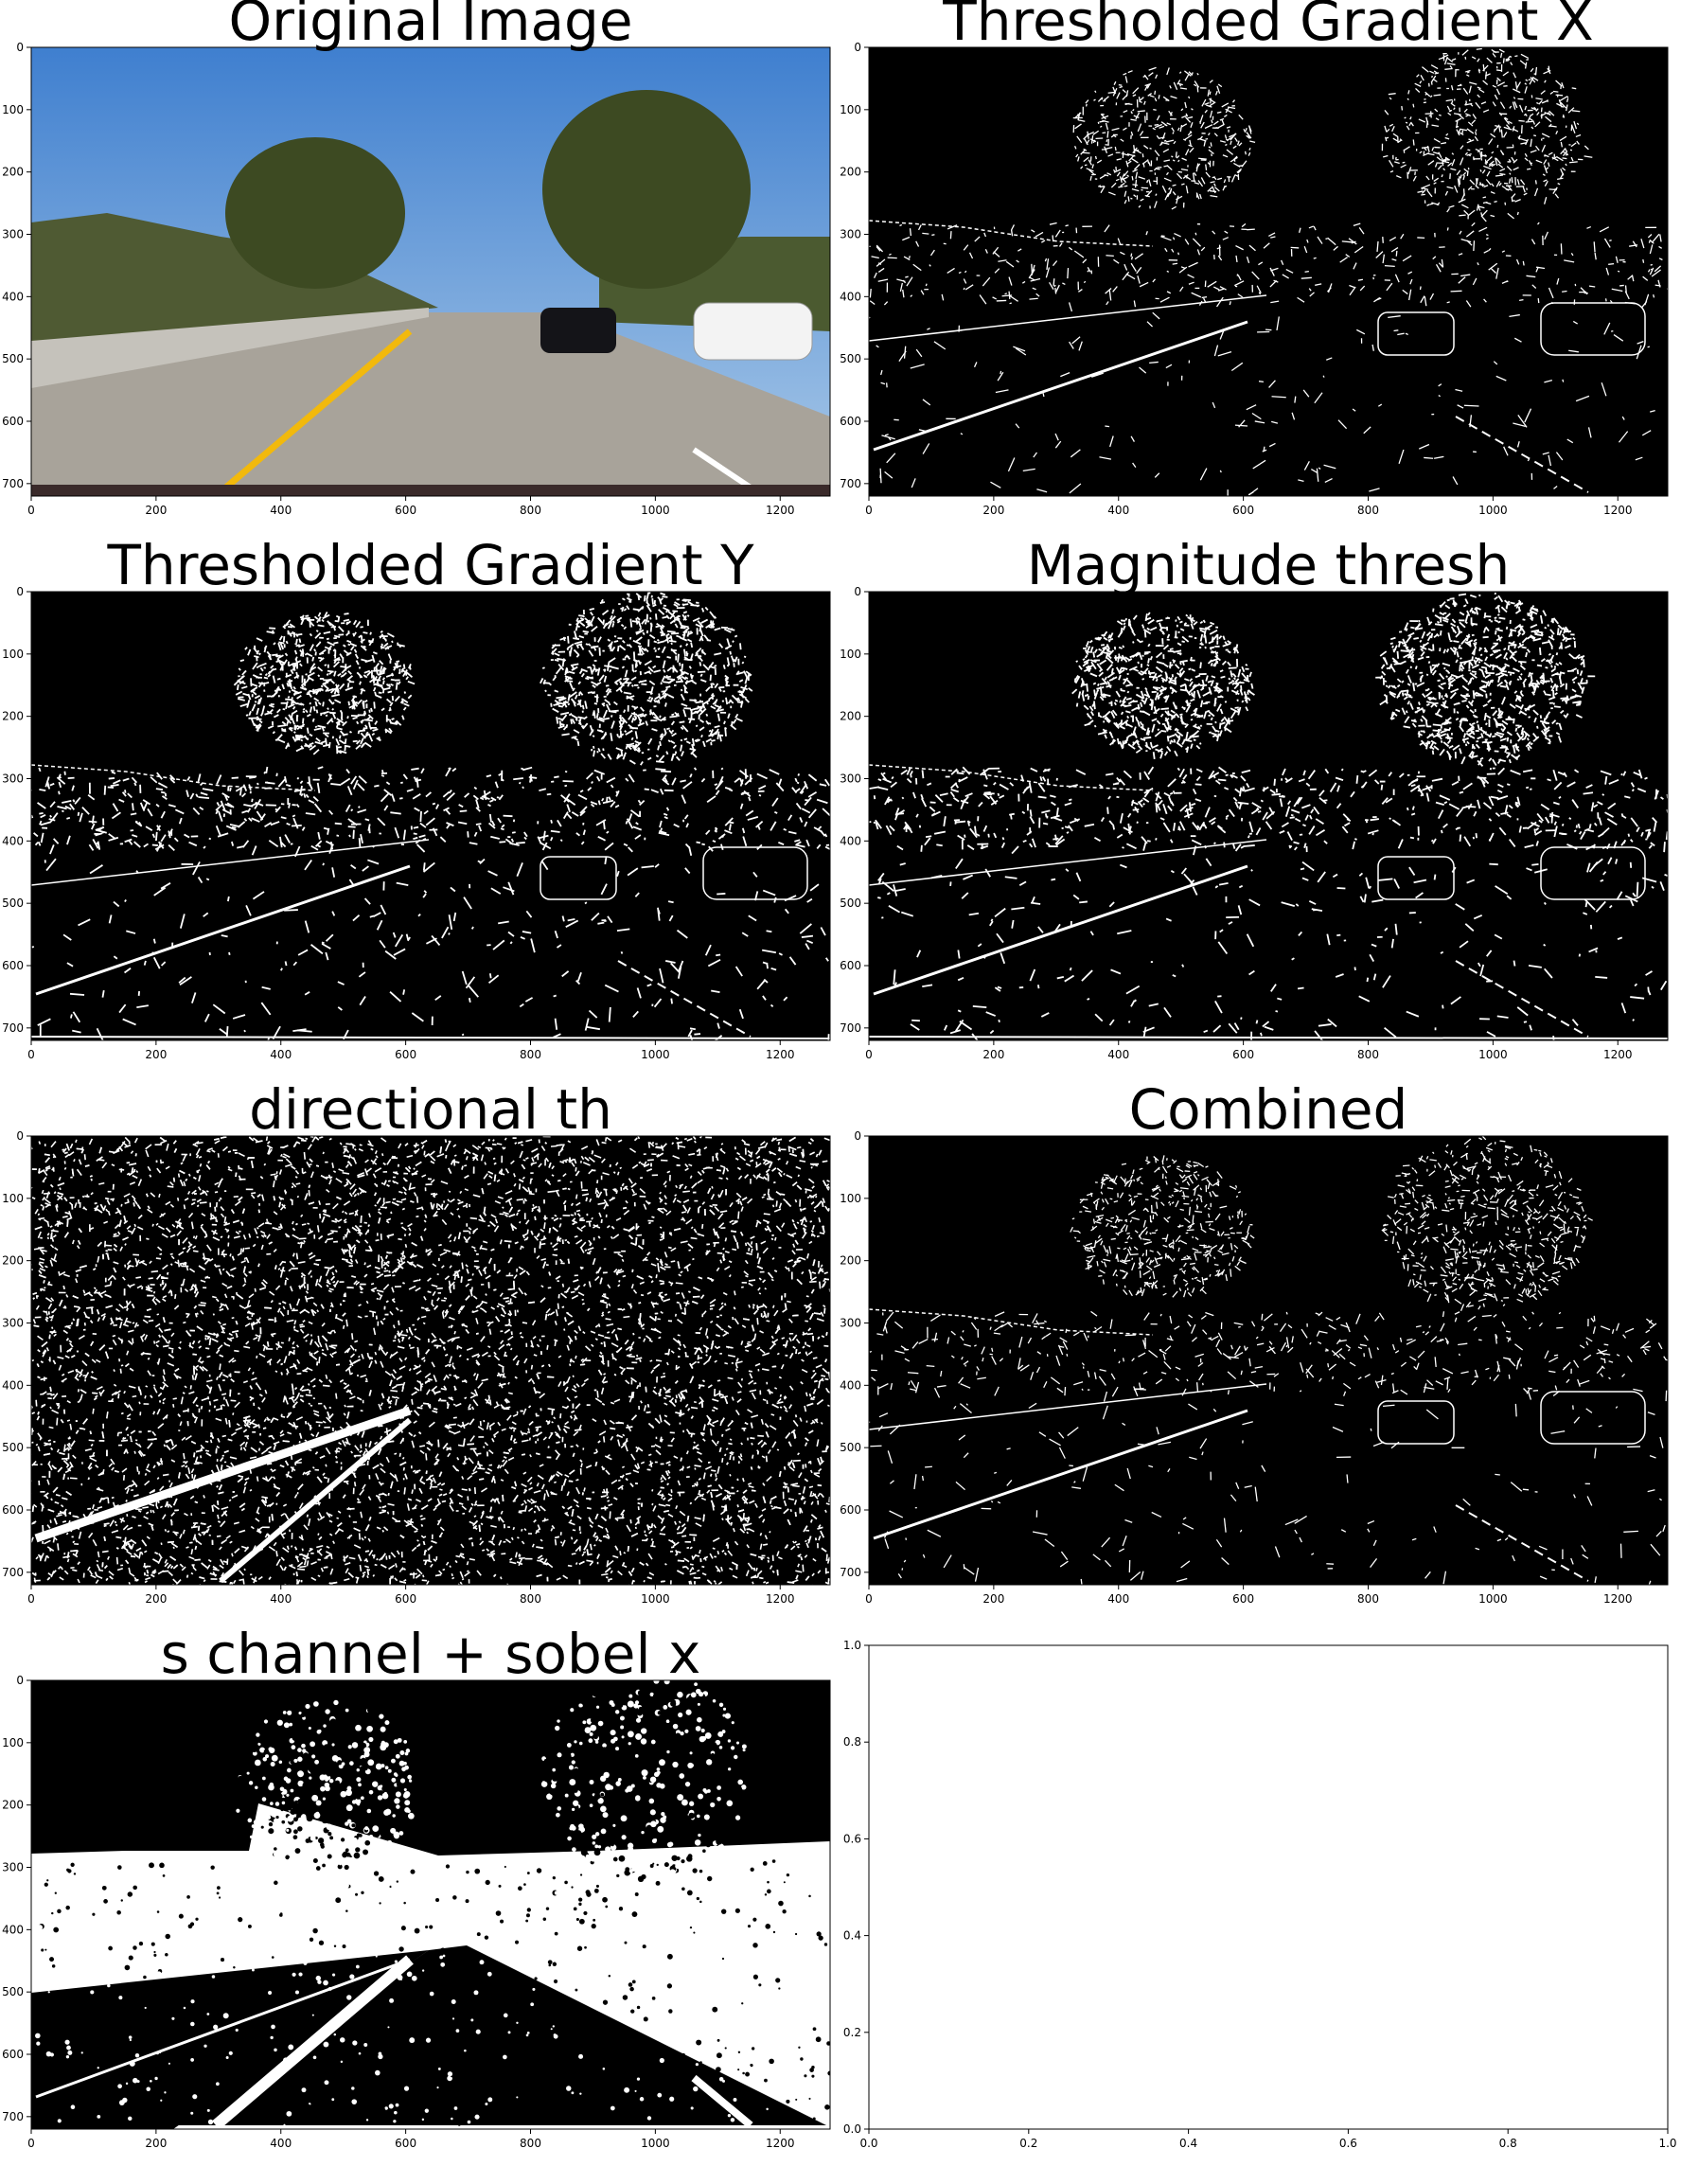 Image resolution: width=1681 pixels, height=2184 pixels. What do you see at coordinates (281, 510) in the screenshot?
I see `x-tick-label: 400` at bounding box center [281, 510].